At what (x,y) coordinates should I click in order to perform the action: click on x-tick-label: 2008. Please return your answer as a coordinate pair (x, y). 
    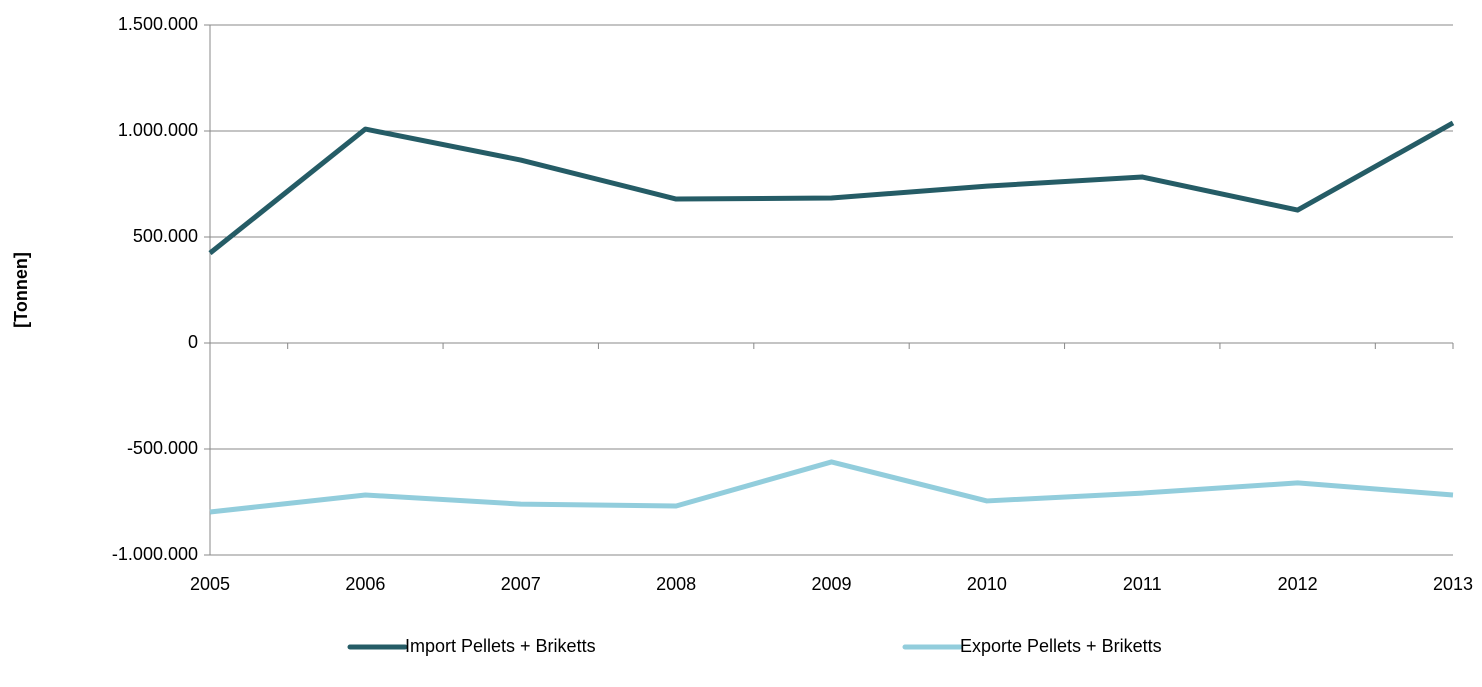
    Looking at the image, I should click on (676, 584).